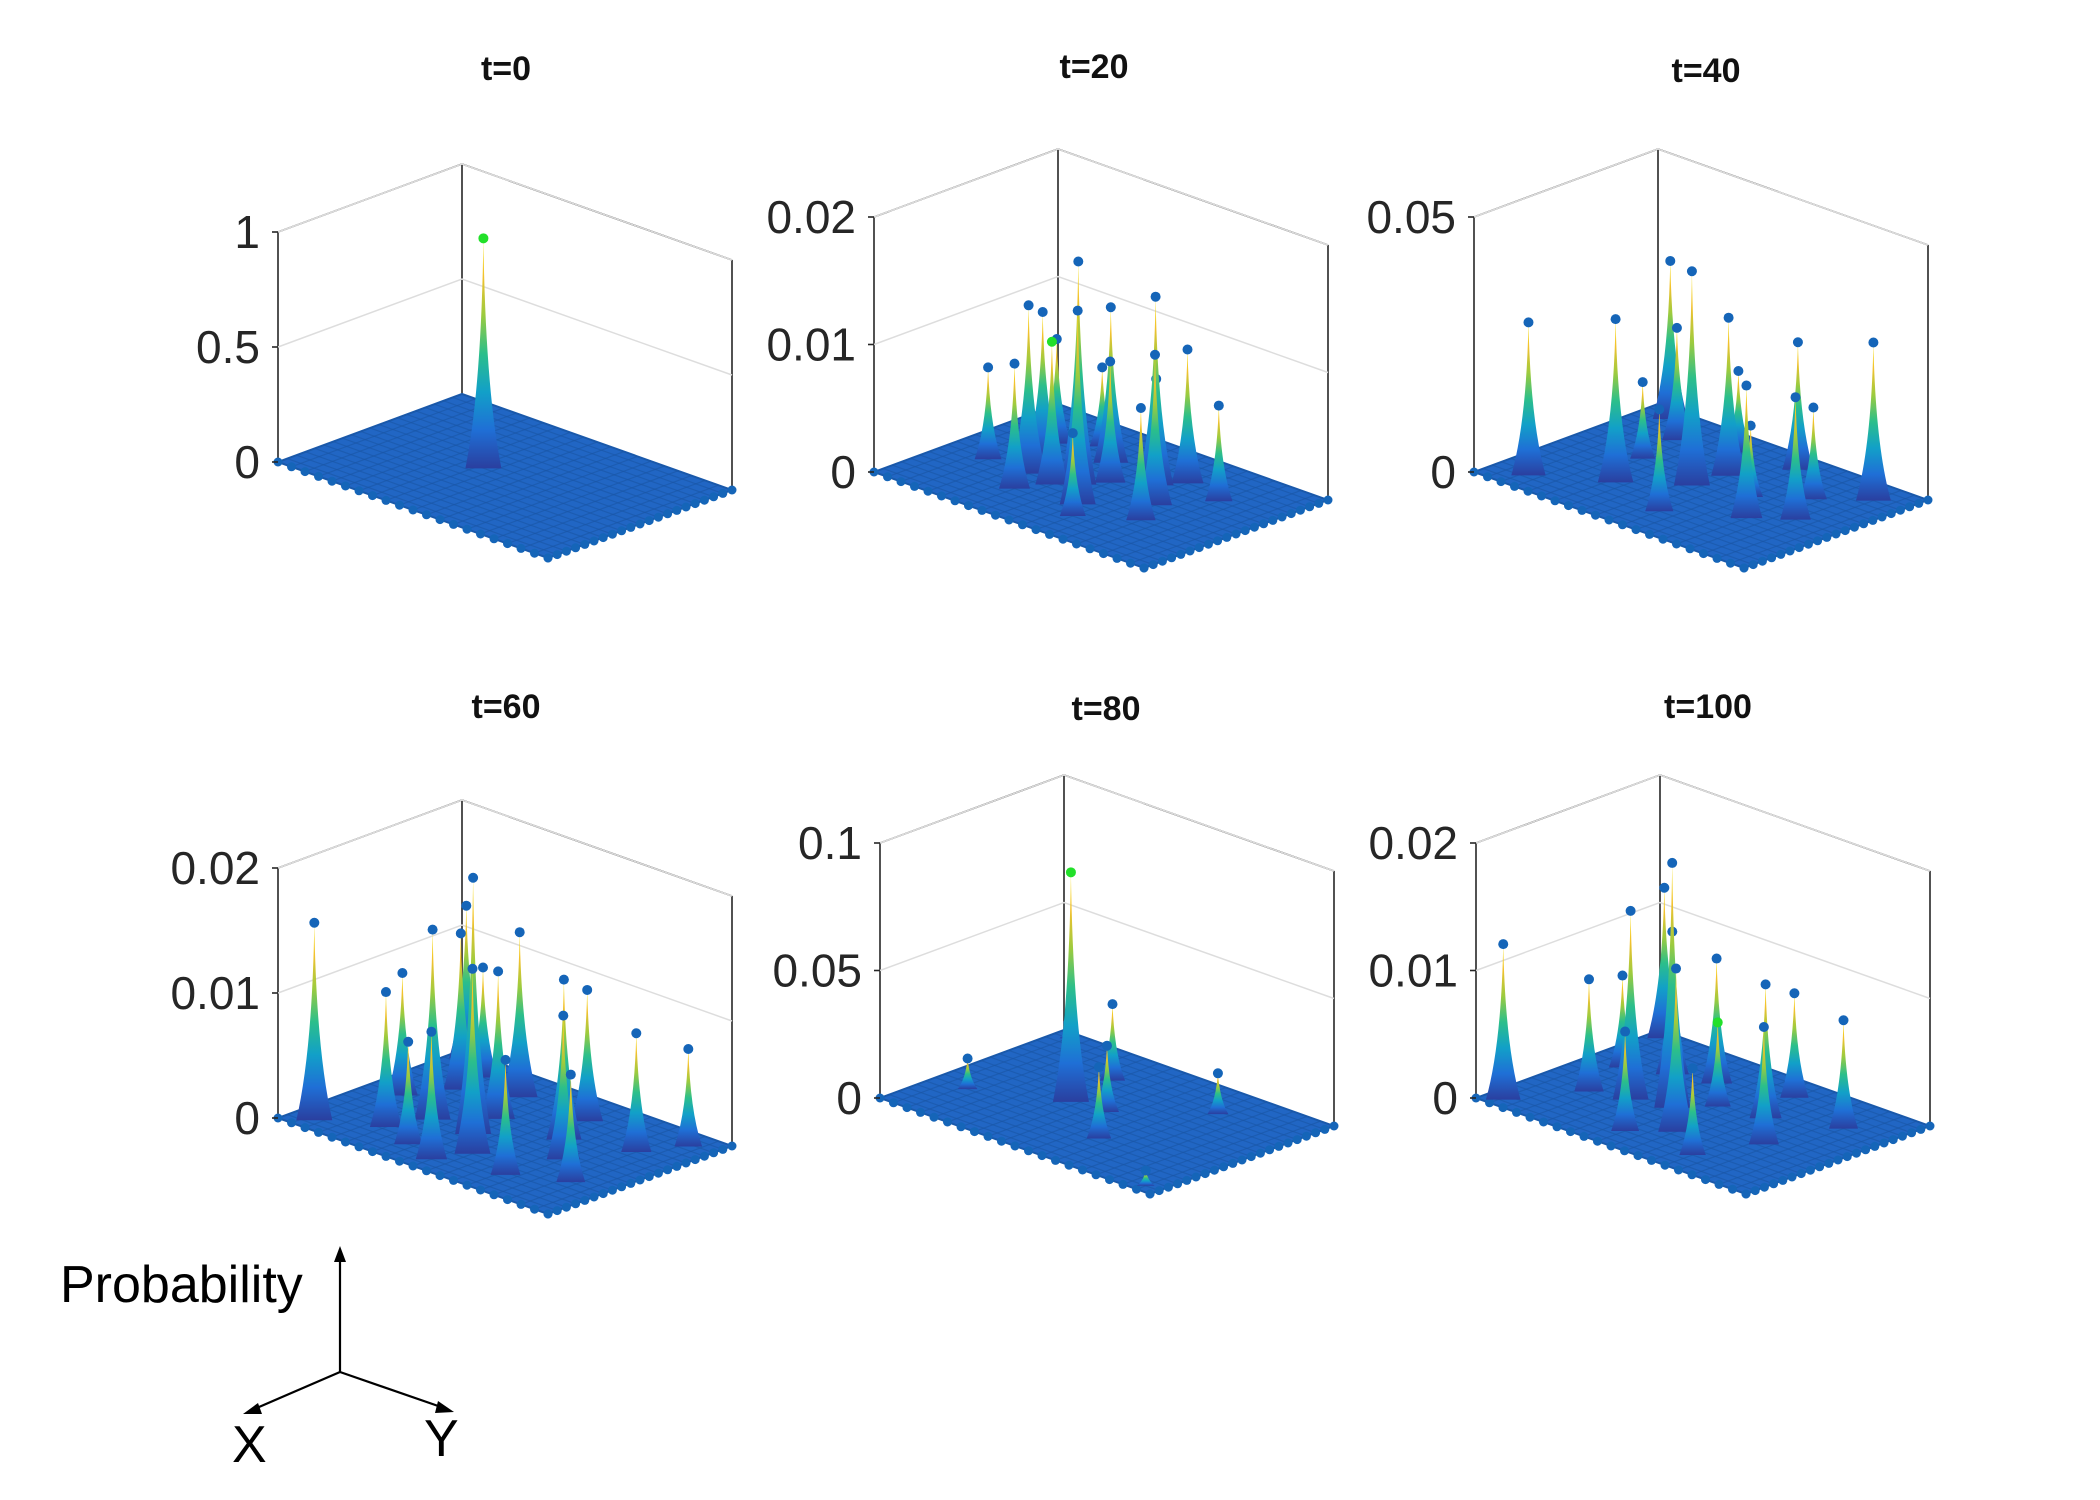 The height and width of the screenshot is (1500, 2100). I want to click on z-arrowhead, so click(340, 1254).